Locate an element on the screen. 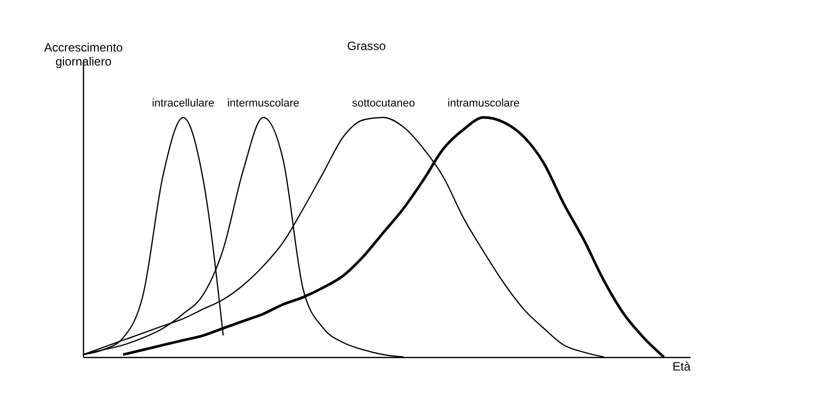 The width and height of the screenshot is (820, 403). series-label: intracellulare is located at coordinates (183, 103).